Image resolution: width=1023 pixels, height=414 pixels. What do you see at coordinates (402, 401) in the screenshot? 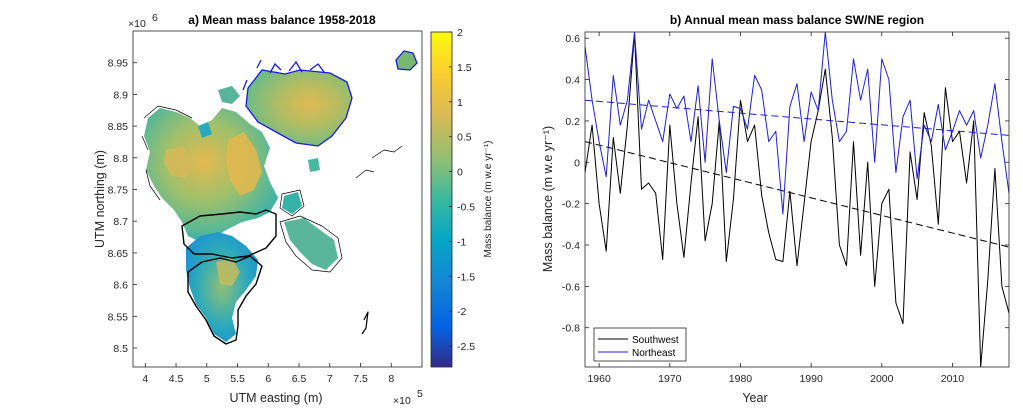
I see `map-x-multiplier: ×10` at bounding box center [402, 401].